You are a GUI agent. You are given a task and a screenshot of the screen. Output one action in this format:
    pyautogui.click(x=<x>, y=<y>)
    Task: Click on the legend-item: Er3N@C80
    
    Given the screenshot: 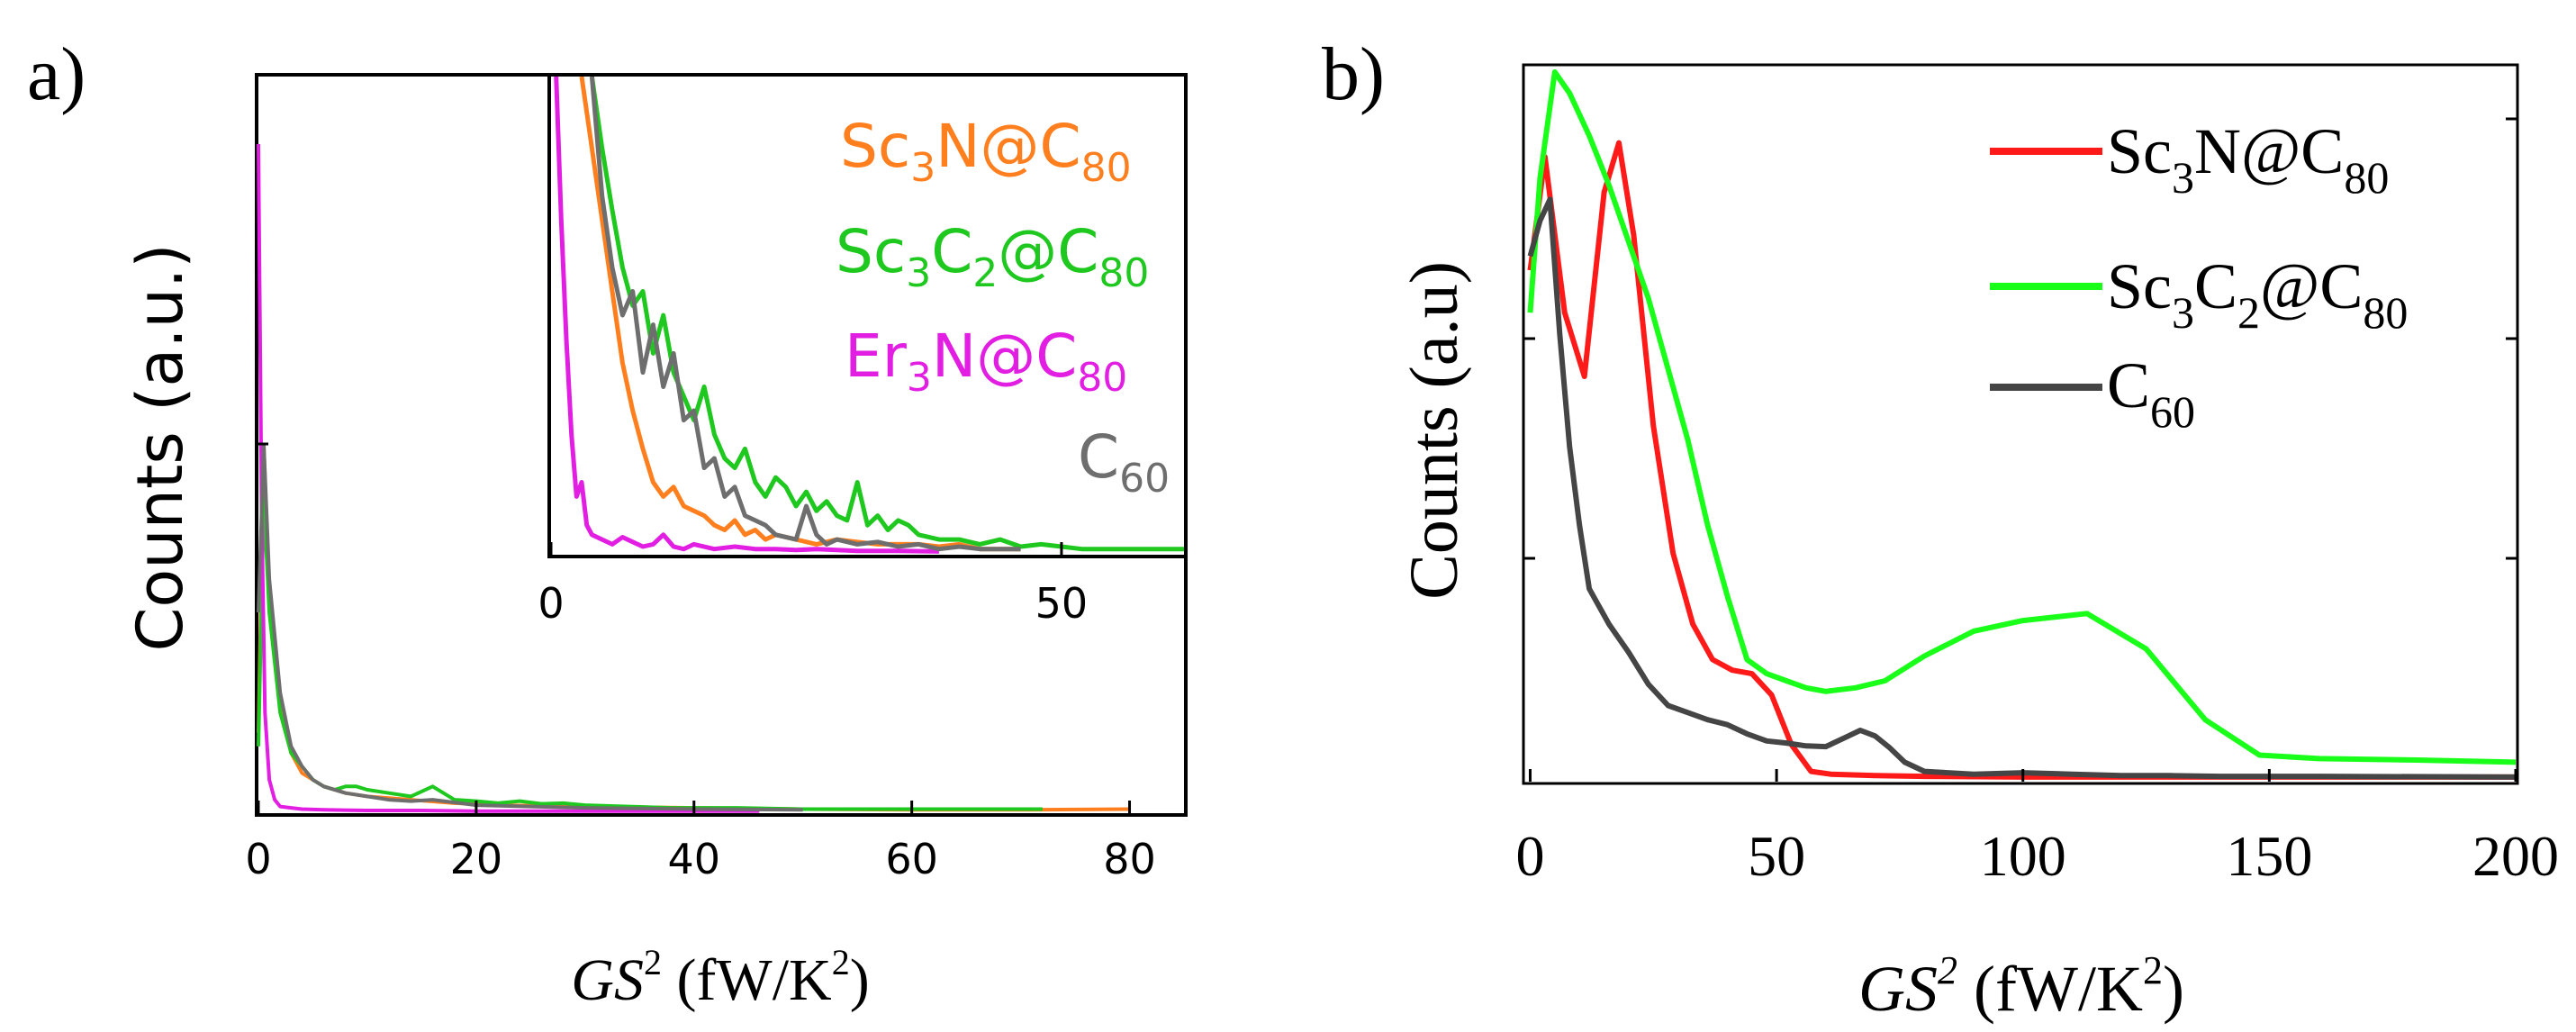 What is the action you would take?
    pyautogui.click(x=986, y=361)
    